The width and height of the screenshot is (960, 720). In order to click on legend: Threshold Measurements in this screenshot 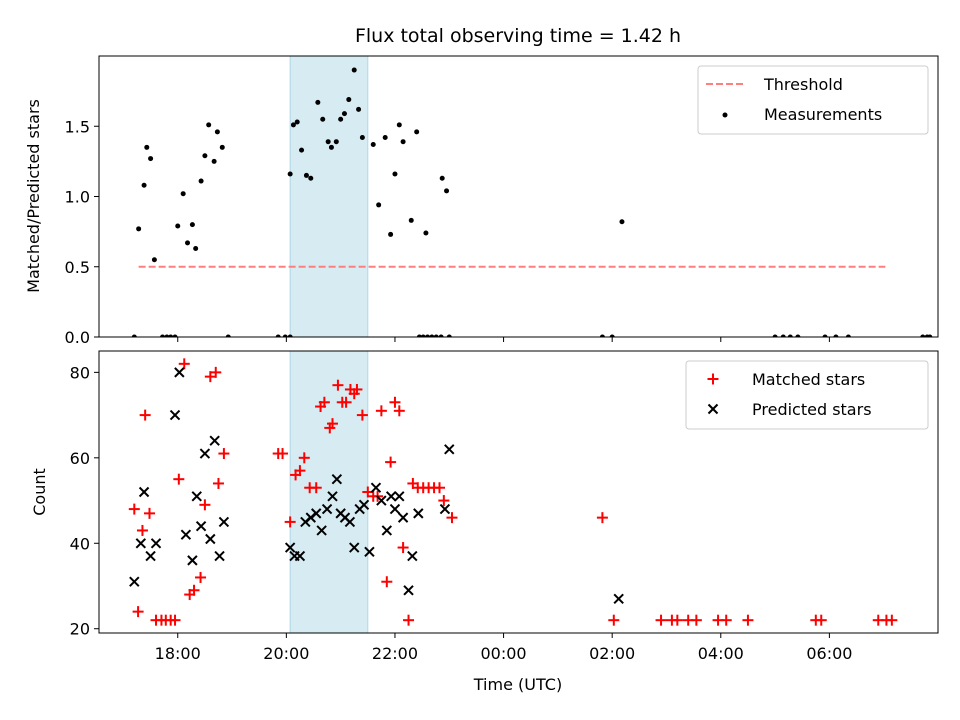, I will do `click(813, 100)`.